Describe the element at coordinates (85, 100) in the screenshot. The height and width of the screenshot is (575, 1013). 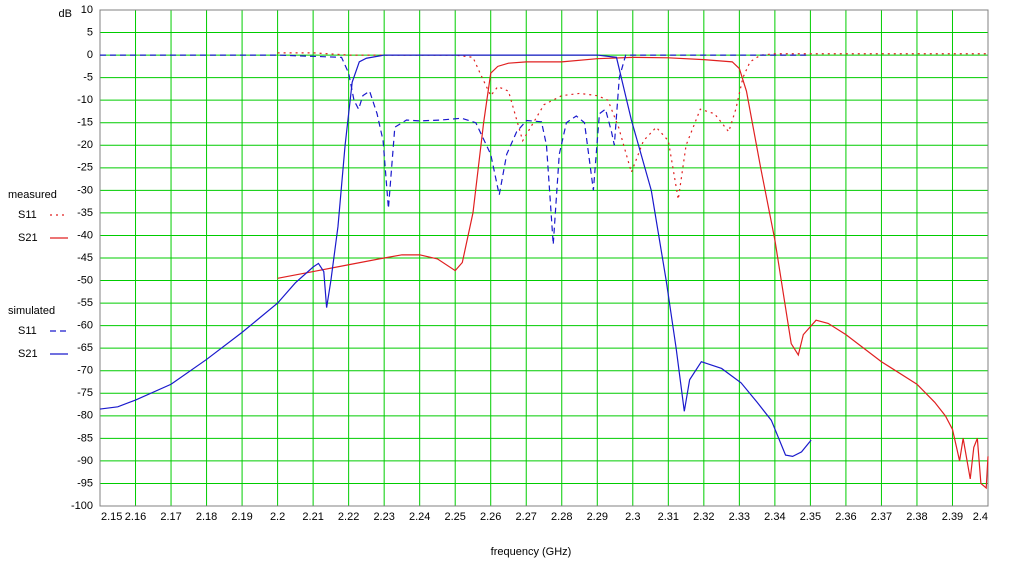
I see `y-tick-label: -10` at that location.